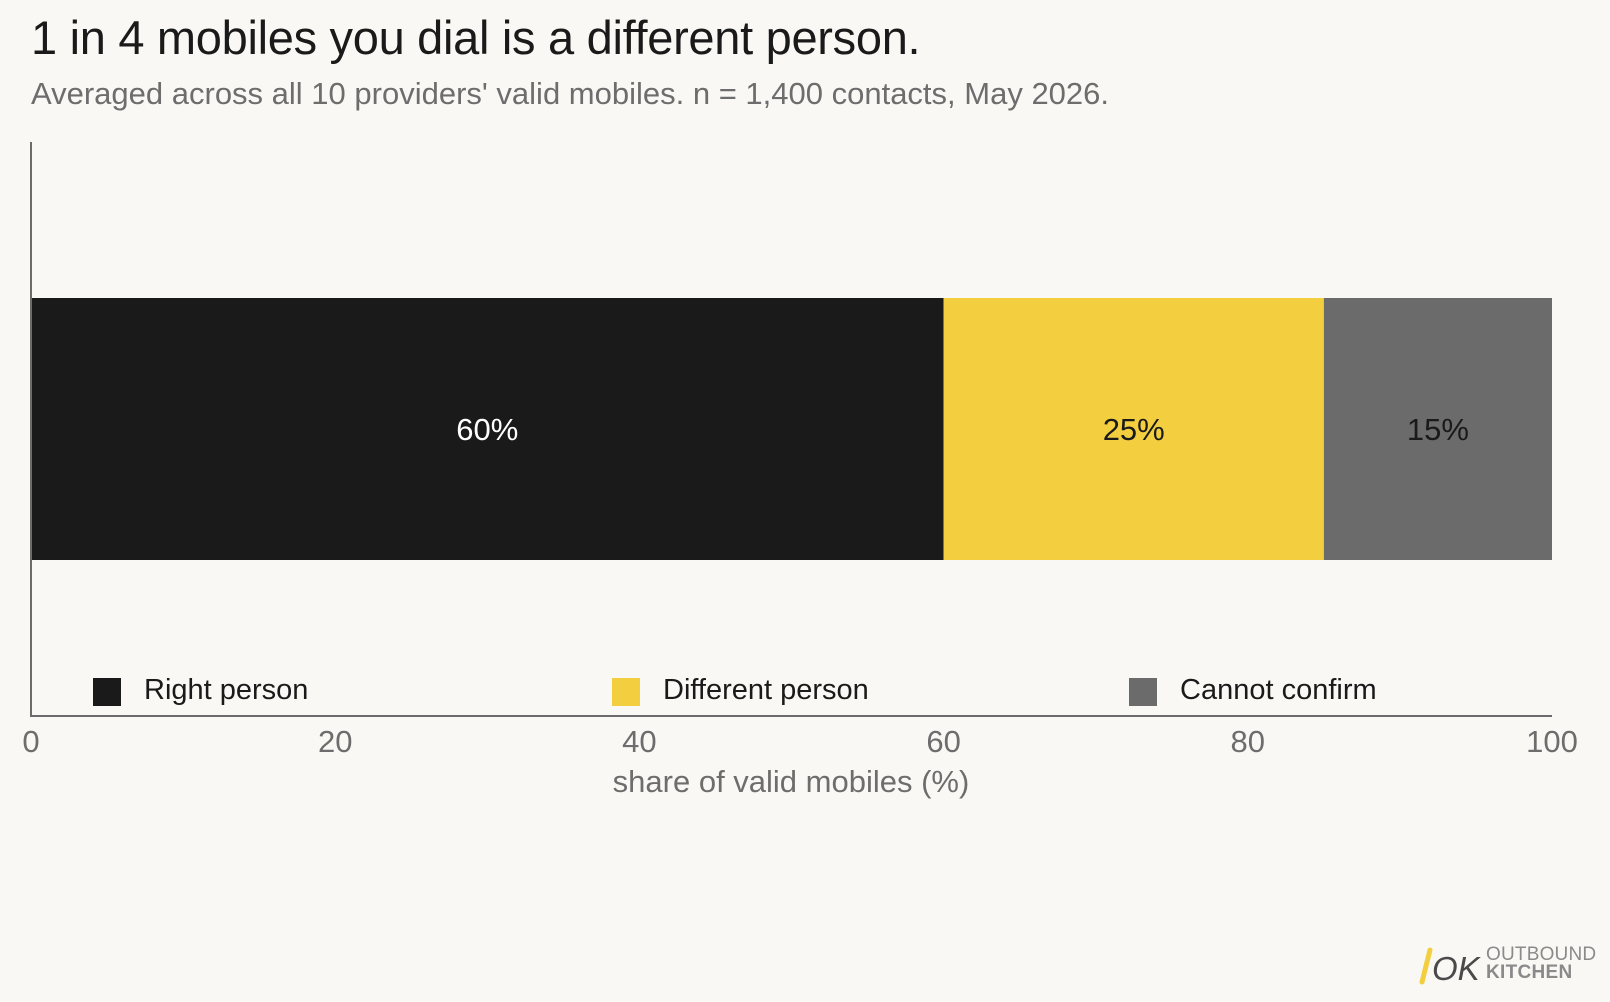 This screenshot has width=1610, height=1002. What do you see at coordinates (1248, 741) in the screenshot?
I see `x-tick-label: 80` at bounding box center [1248, 741].